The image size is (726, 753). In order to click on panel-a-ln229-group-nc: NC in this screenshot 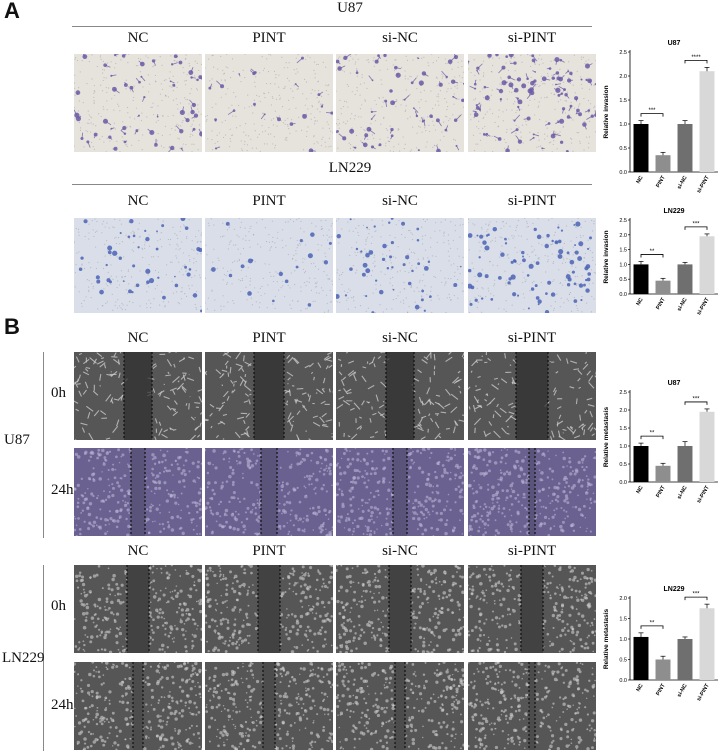, I will do `click(138, 201)`.